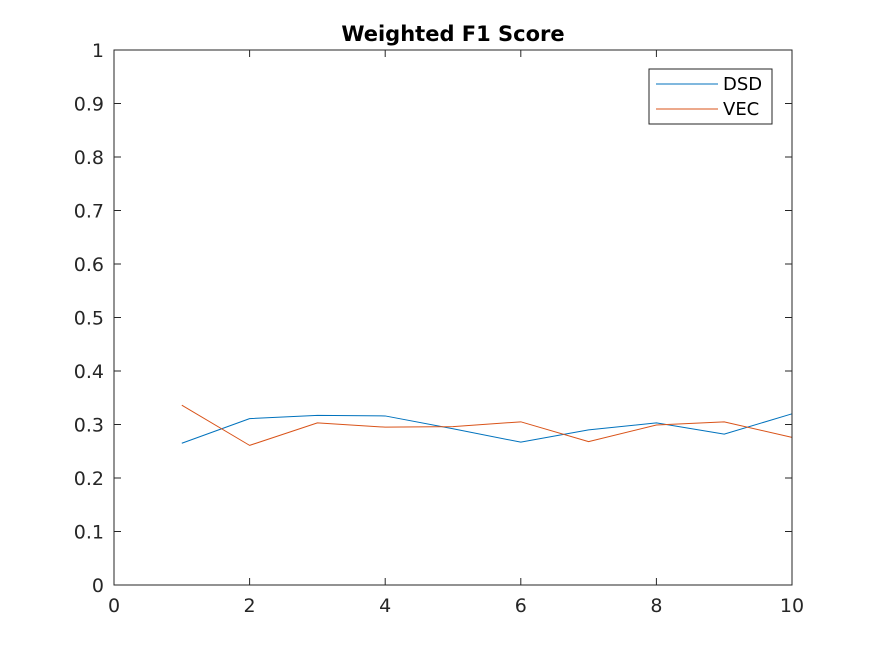 This screenshot has height=660, width=875. I want to click on series-line-dsd, so click(487, 428).